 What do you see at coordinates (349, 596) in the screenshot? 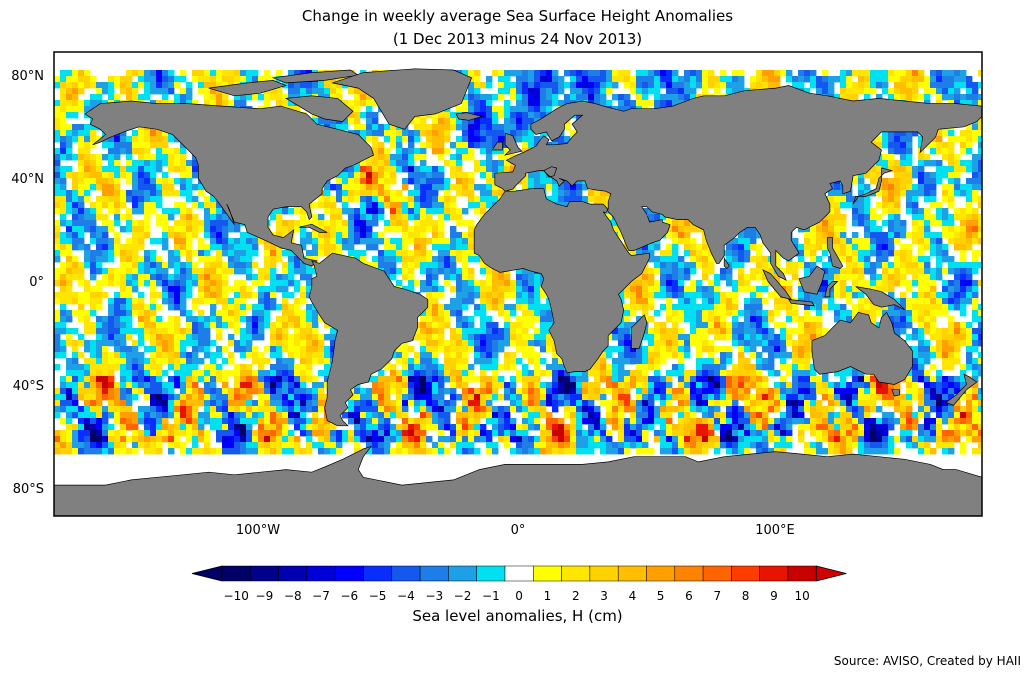
I see `colorbar-tick-label: −6` at bounding box center [349, 596].